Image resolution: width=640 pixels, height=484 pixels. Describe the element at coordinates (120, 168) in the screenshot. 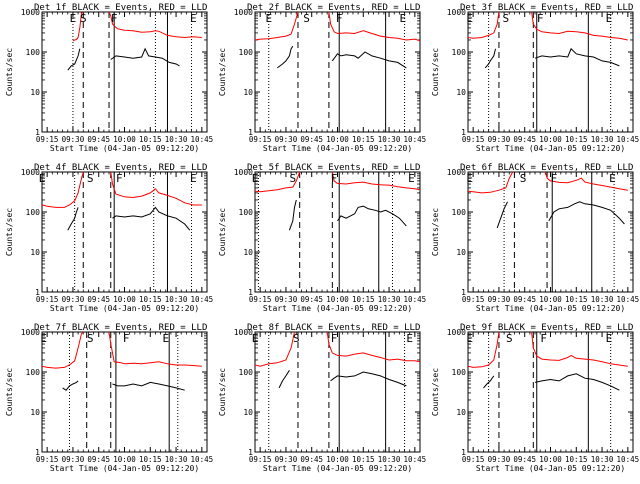

I see `panel-title: Det 4f BLACK = Events, RED = LLD` at that location.